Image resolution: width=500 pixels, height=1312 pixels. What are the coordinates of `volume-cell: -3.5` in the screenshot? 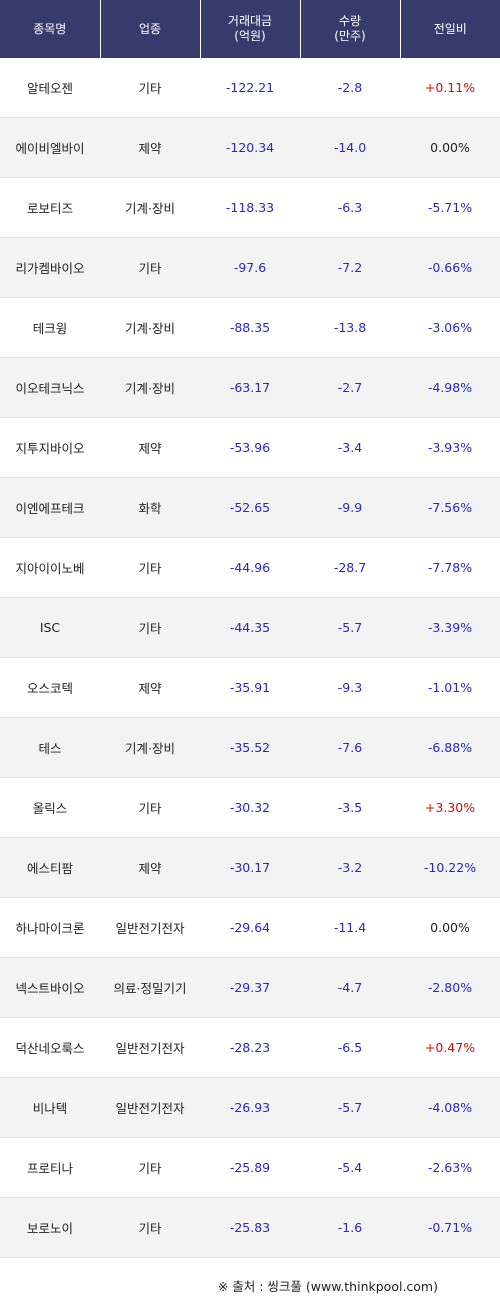 It's located at (350, 807).